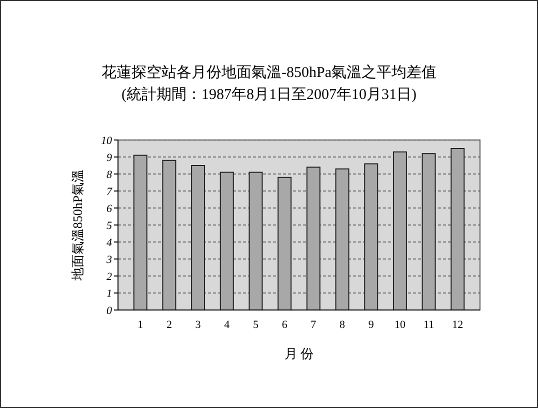 This screenshot has width=538, height=408. I want to click on x-tick-label: 4, so click(227, 325).